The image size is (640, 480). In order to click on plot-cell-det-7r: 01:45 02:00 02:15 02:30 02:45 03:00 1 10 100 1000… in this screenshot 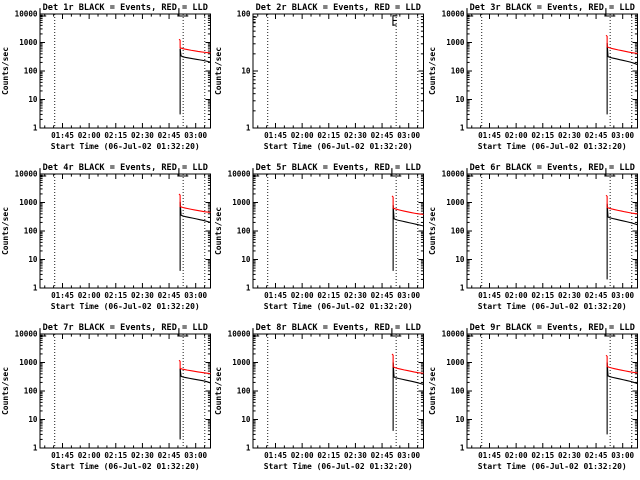, I will do `click(106, 400)`.